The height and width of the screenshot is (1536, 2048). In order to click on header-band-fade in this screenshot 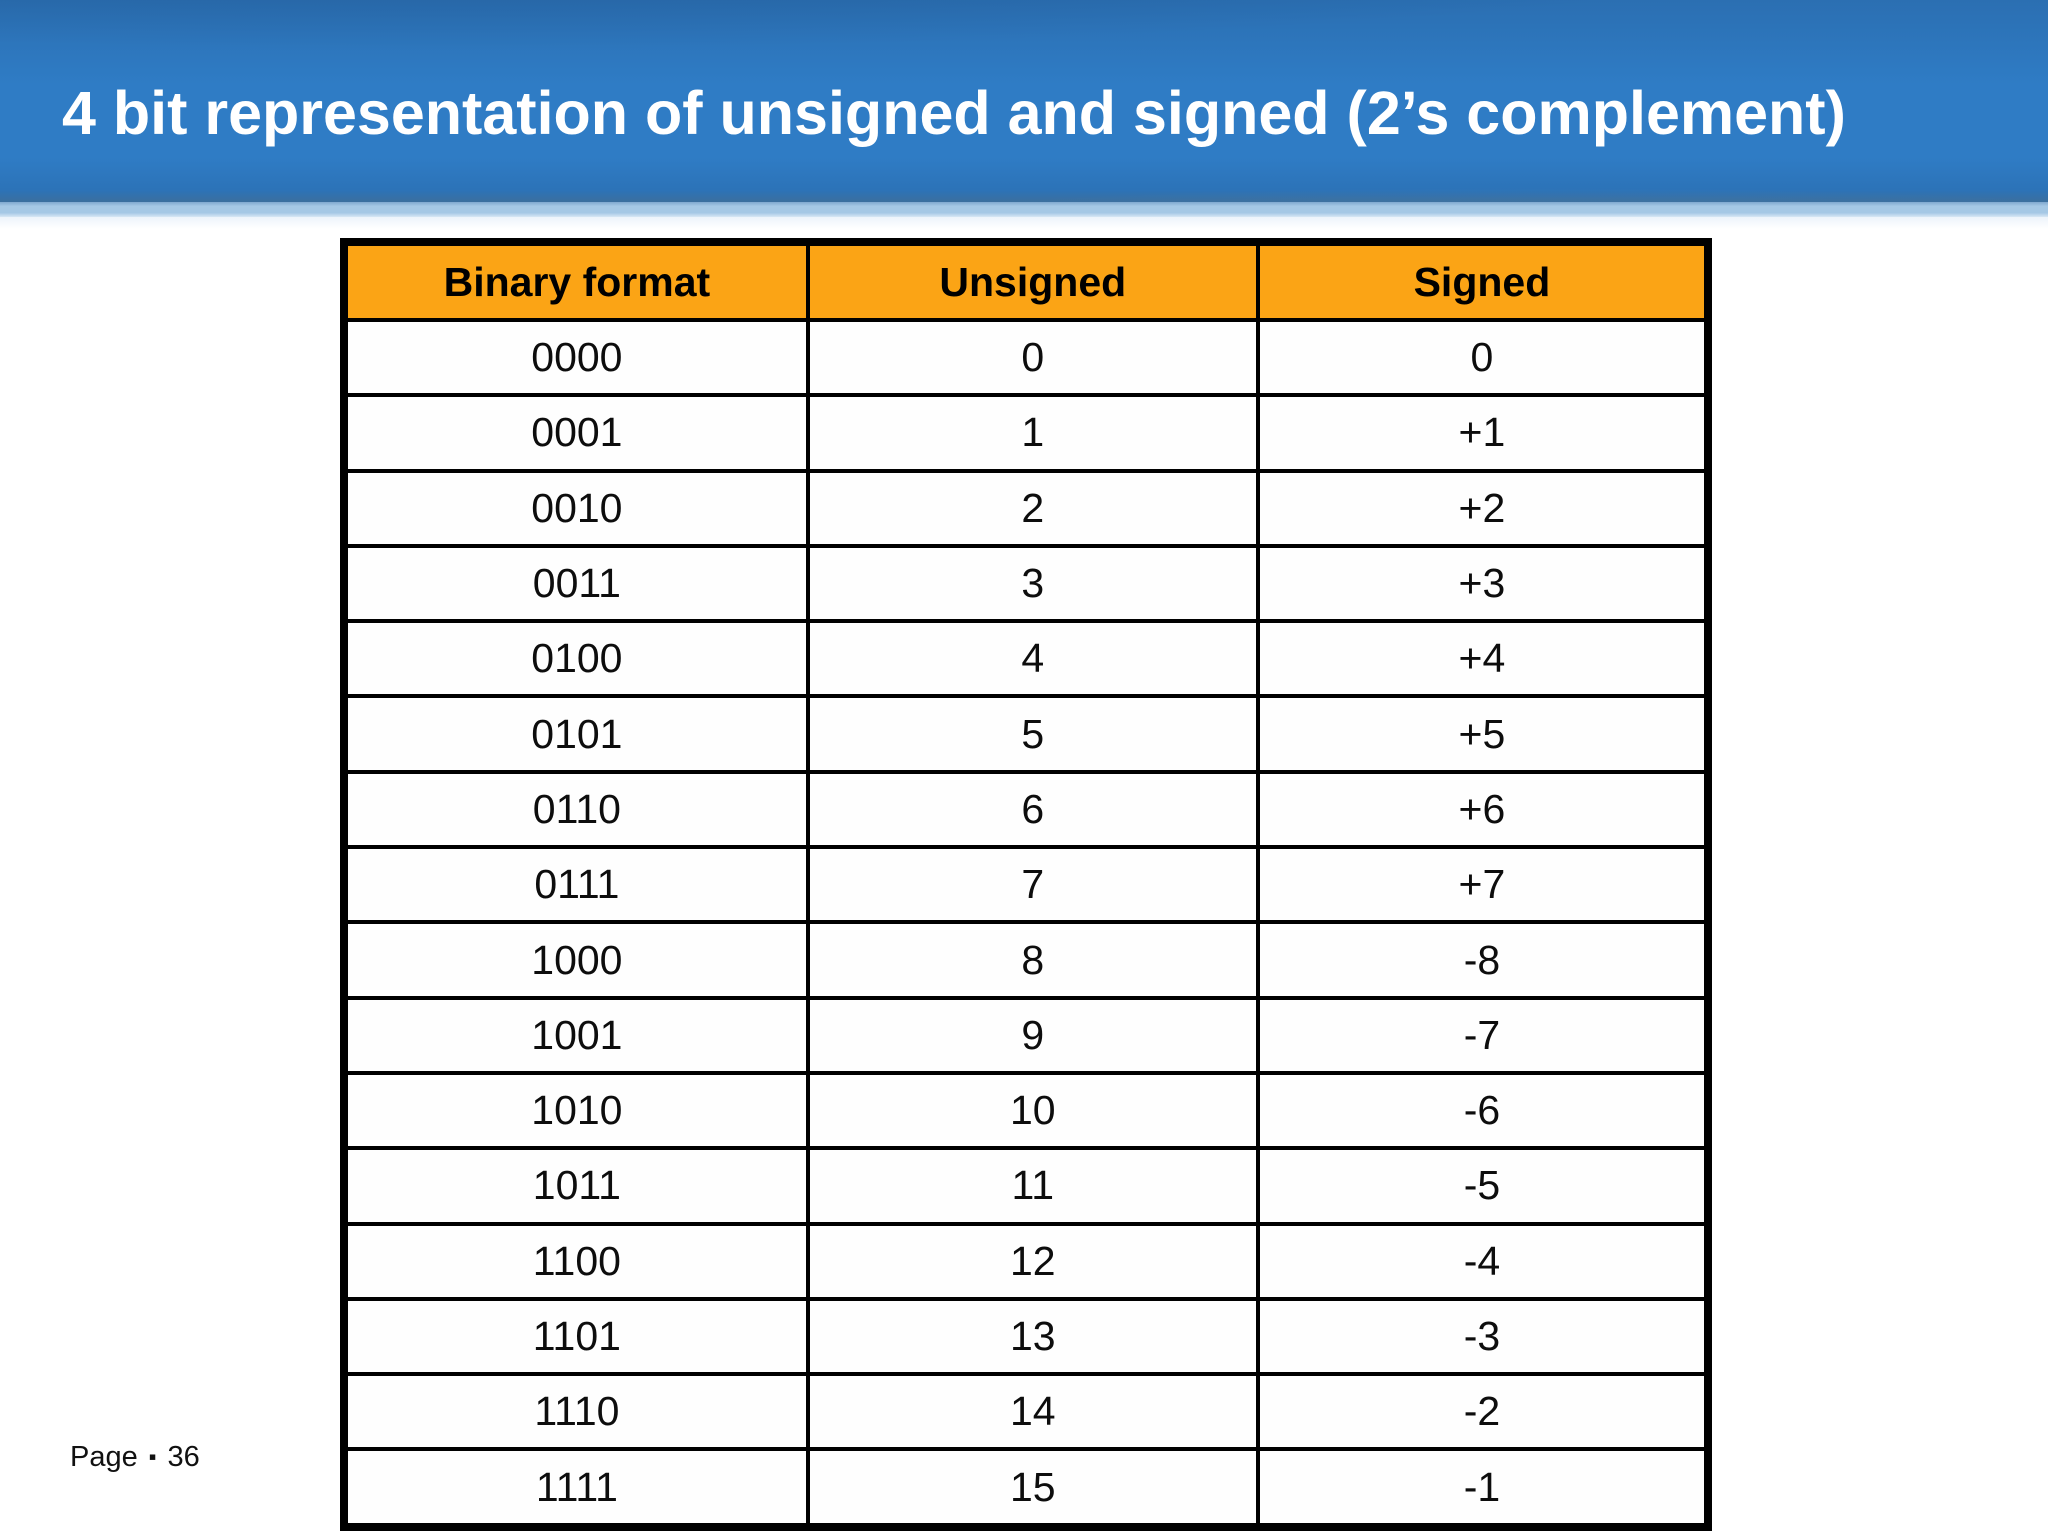, I will do `click(1024, 223)`.